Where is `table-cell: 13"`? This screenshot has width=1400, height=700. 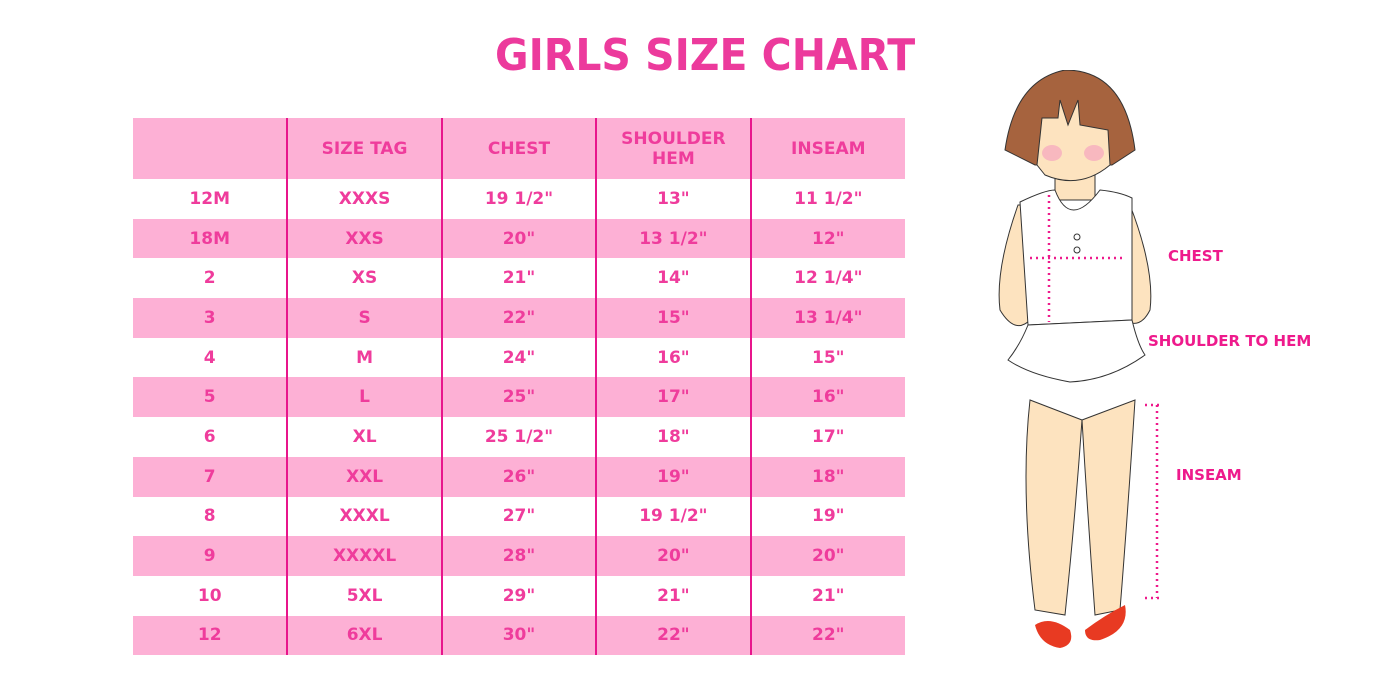
table-cell: 13" is located at coordinates (673, 199).